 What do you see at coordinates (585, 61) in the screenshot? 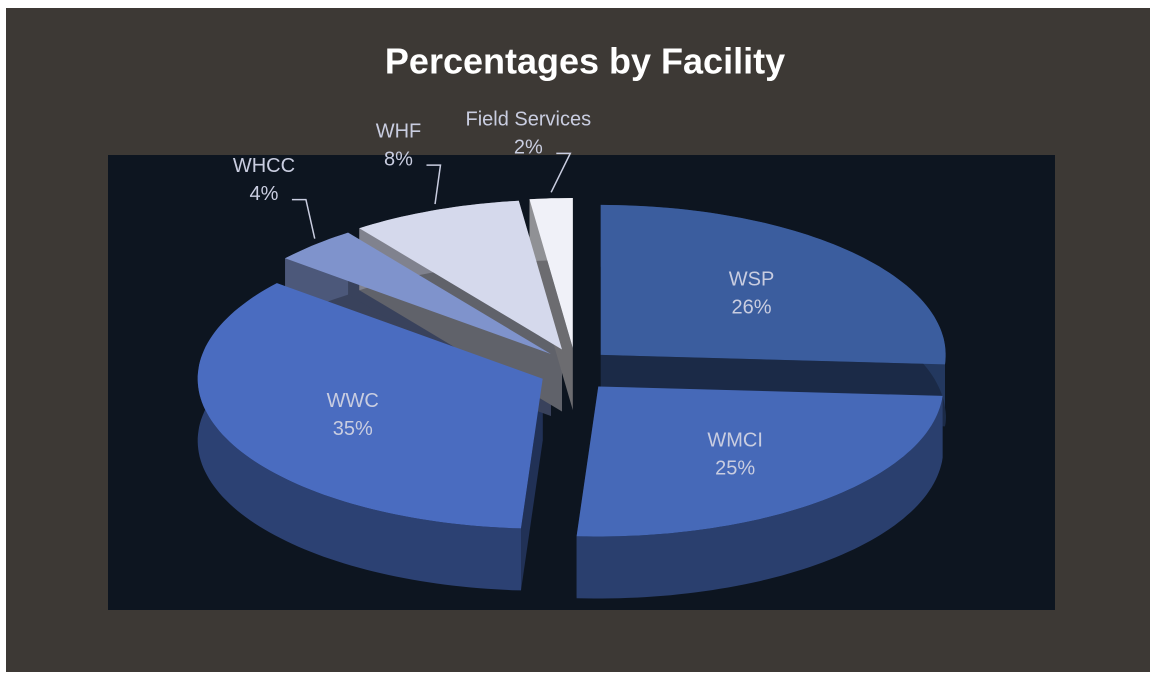
I see `chart-title: Percentages by Facility` at bounding box center [585, 61].